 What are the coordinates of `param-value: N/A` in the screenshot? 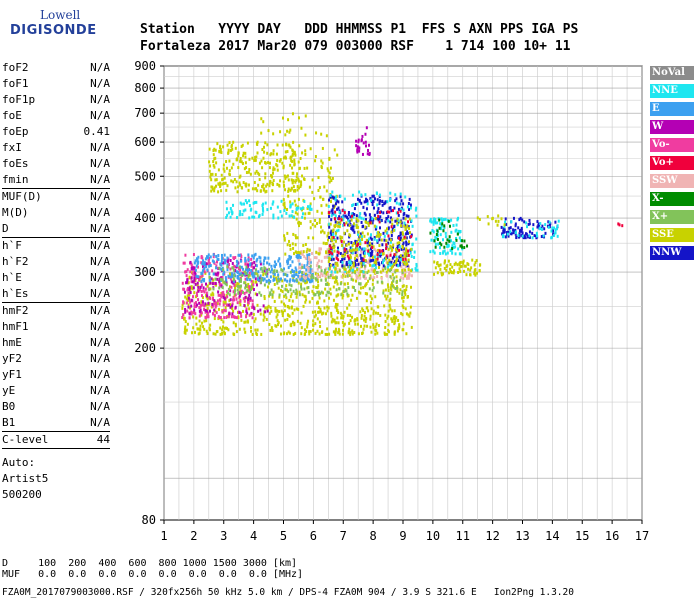 It's located at (100, 326).